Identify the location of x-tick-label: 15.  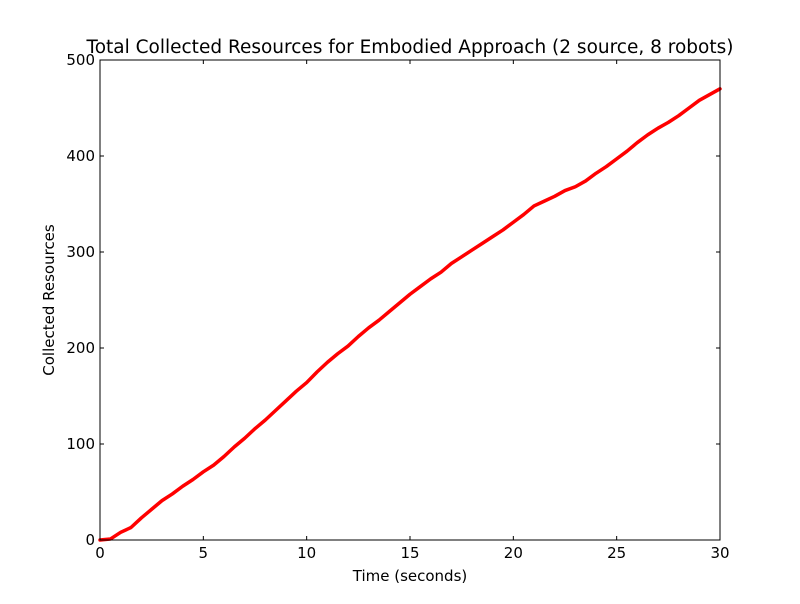
(409, 553).